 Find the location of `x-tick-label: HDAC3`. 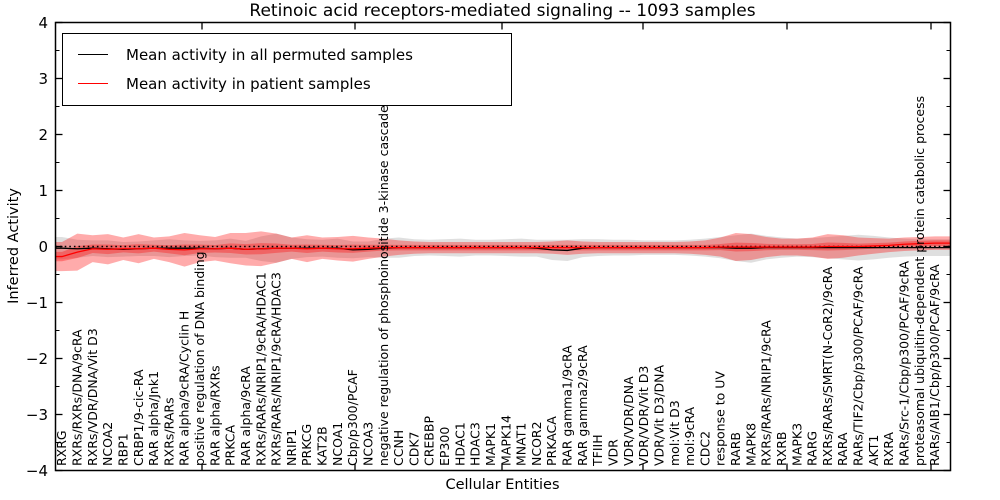

x-tick-label: HDAC3 is located at coordinates (475, 444).